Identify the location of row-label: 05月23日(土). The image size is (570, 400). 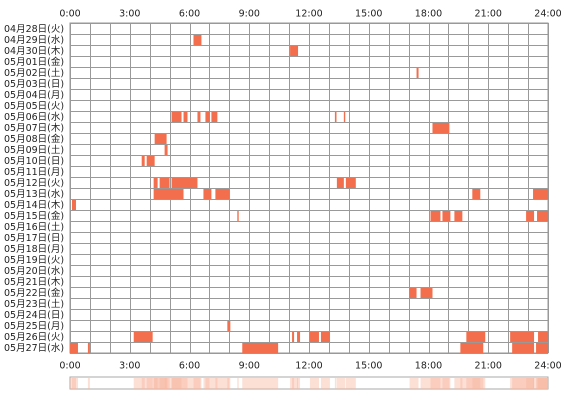
(34, 304).